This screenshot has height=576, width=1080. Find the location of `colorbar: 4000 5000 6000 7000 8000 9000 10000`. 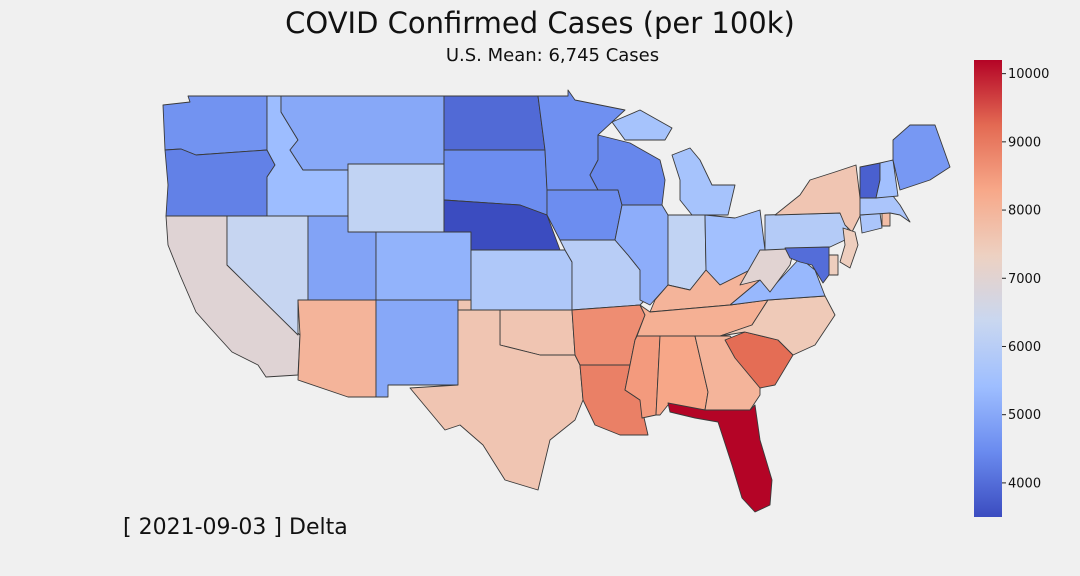

colorbar: 4000 5000 6000 7000 8000 9000 10000 is located at coordinates (1011, 288).